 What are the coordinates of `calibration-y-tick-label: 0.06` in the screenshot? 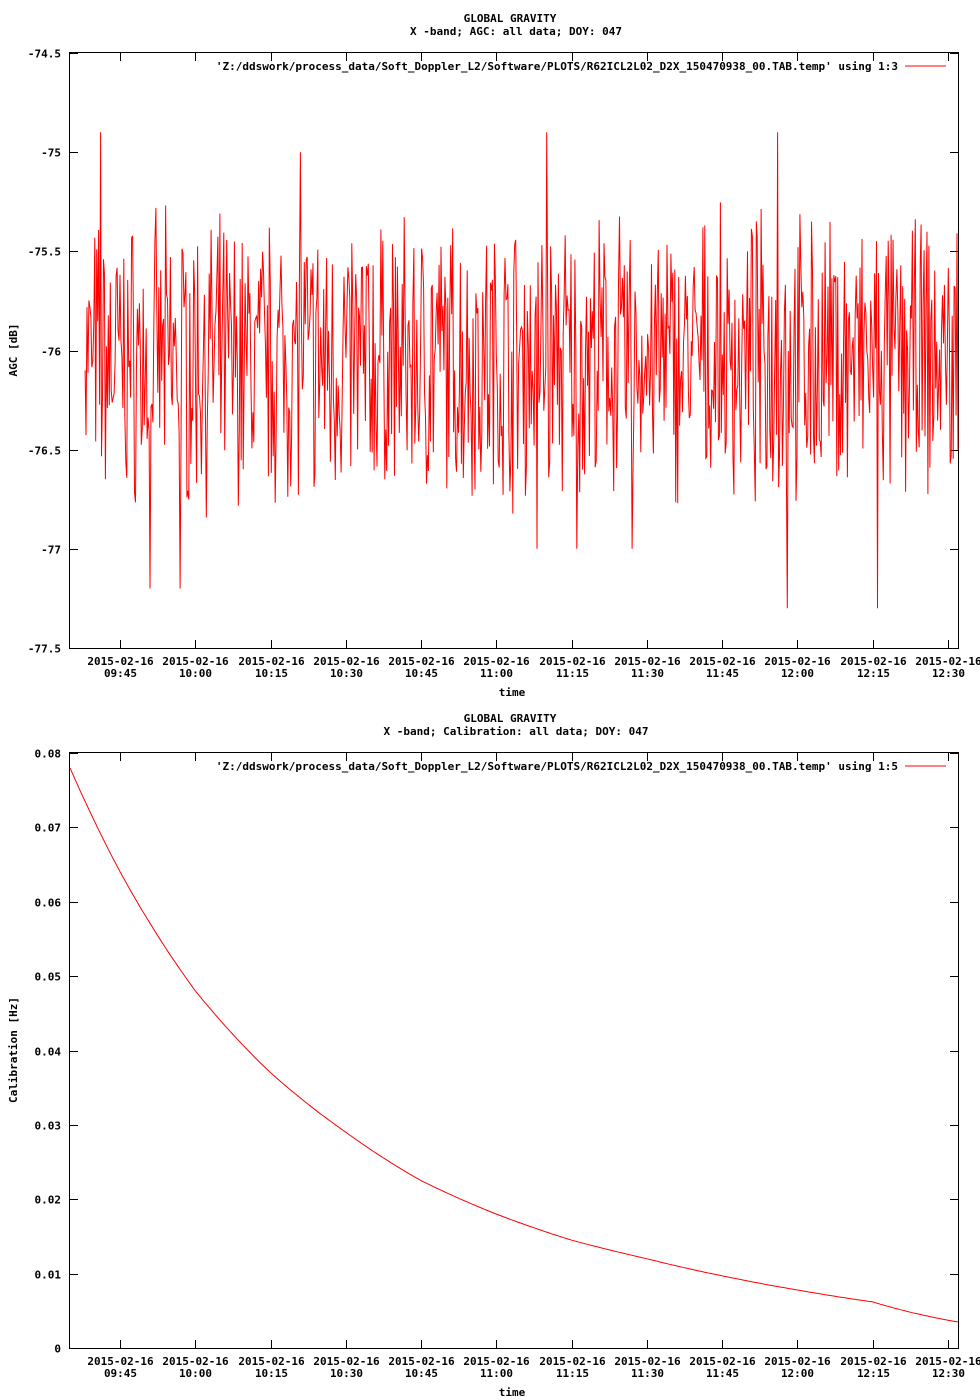 It's located at (48, 903).